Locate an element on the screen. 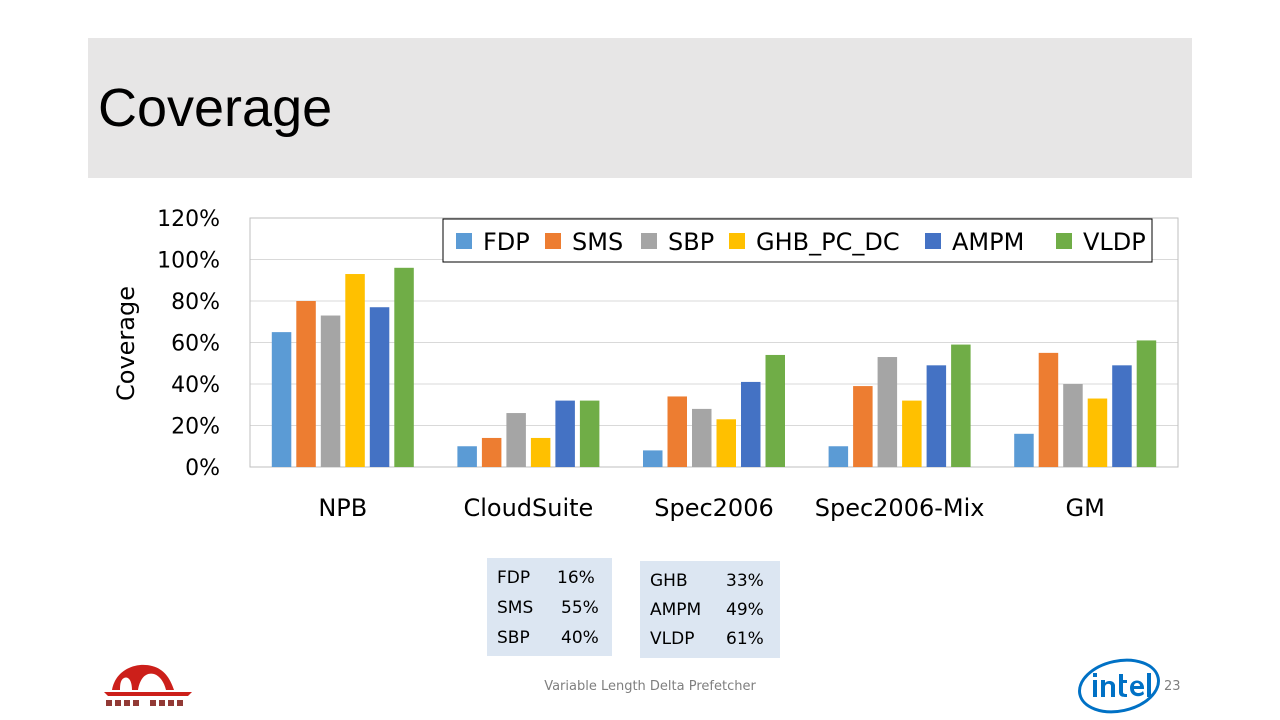 The image size is (1280, 720). slide-title: Coverage is located at coordinates (215, 108).